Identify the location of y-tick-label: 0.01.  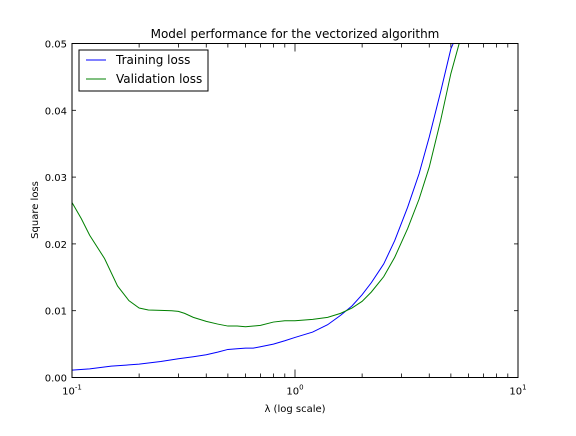
(56, 312).